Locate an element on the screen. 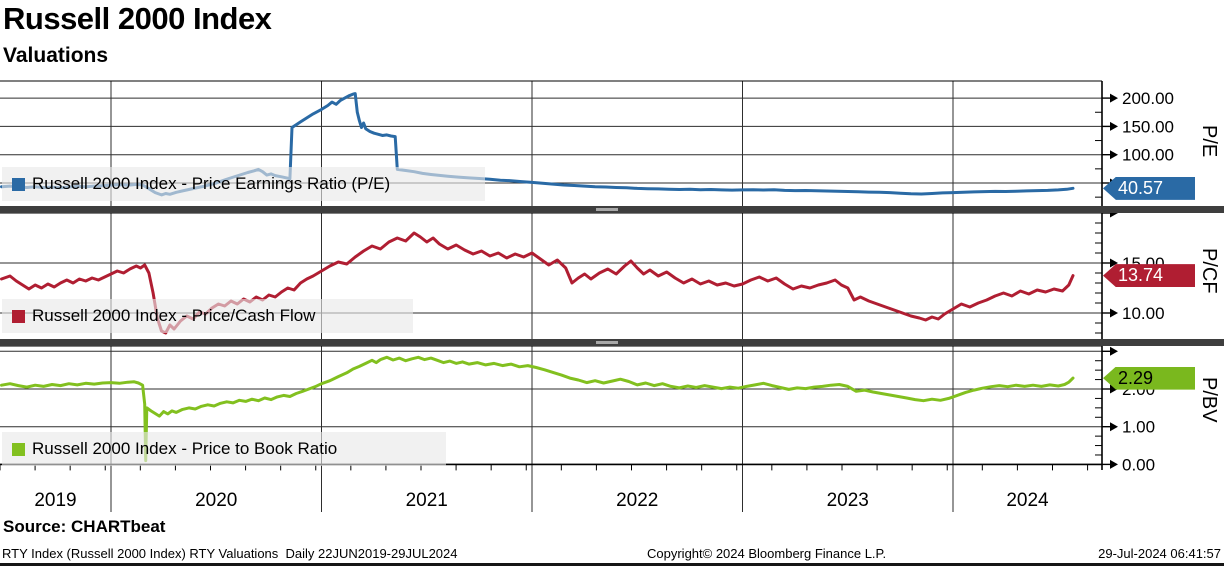 The image size is (1224, 566). legend-label-pbv: Russell 2000 Index - Price to Book Ratio is located at coordinates (185, 448).